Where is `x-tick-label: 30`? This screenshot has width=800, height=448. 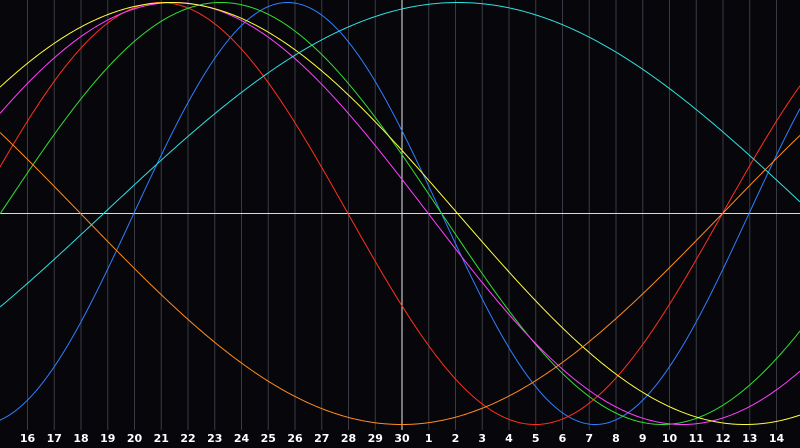 x-tick-label: 30 is located at coordinates (402, 438).